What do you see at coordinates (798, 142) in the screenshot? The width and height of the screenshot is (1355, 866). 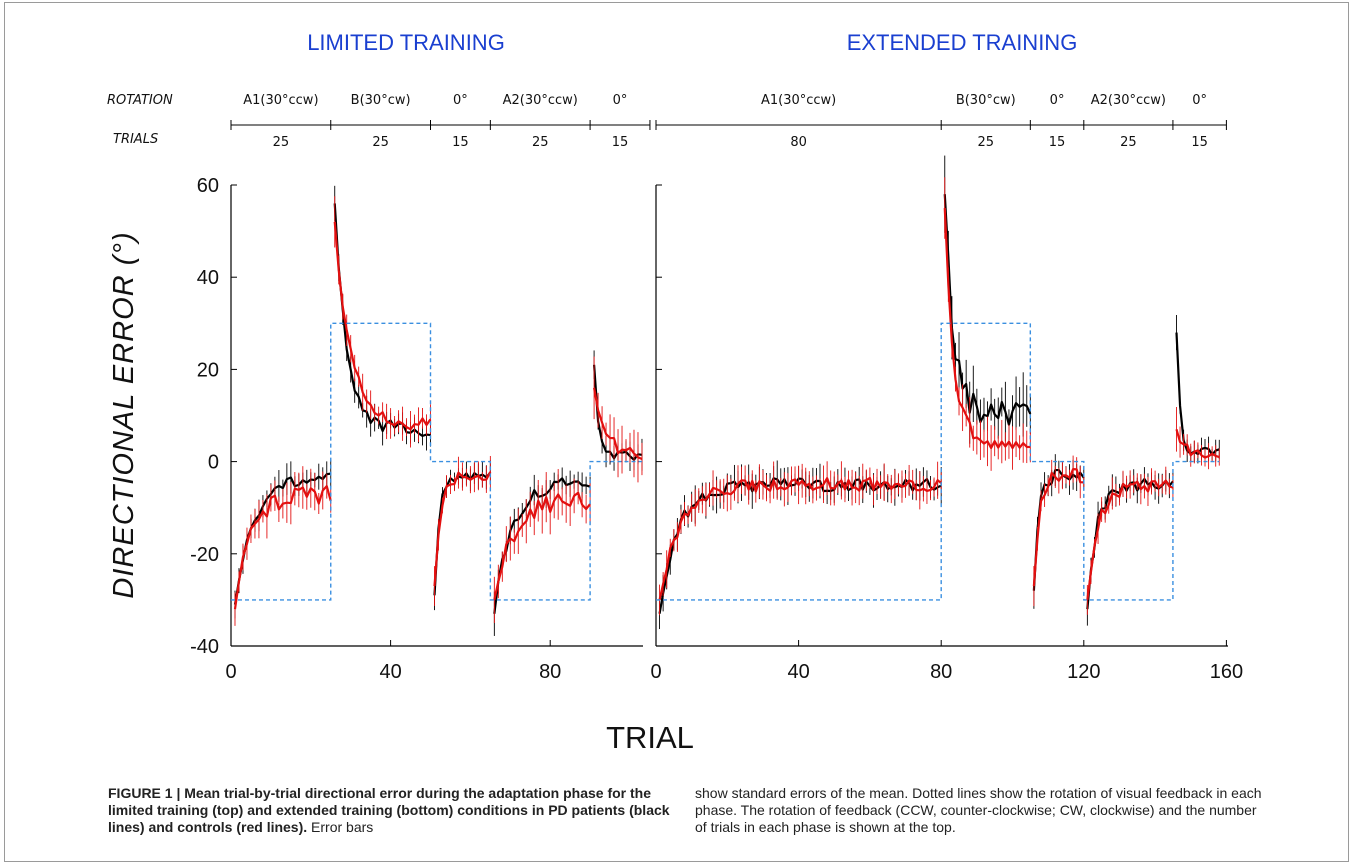 I see `phase-trial-count: 80` at bounding box center [798, 142].